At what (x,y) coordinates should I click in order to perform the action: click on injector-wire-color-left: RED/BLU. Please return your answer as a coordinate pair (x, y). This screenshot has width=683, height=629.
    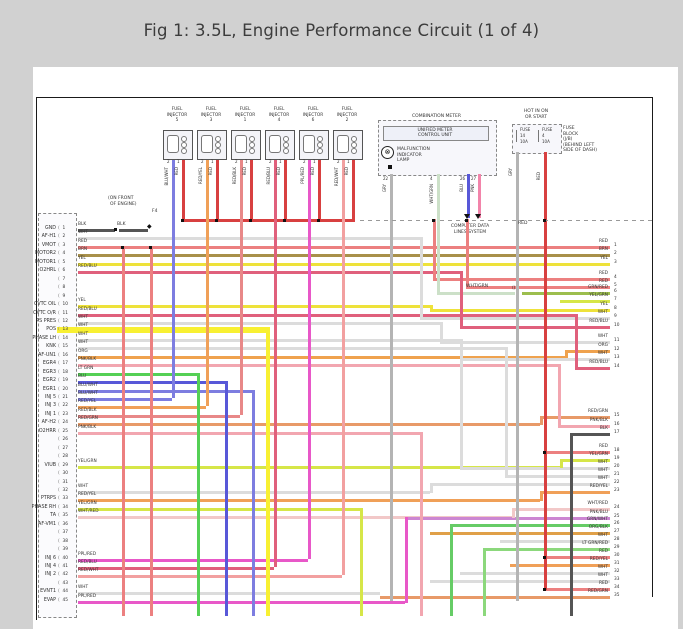
    Looking at the image, I should click on (268, 176).